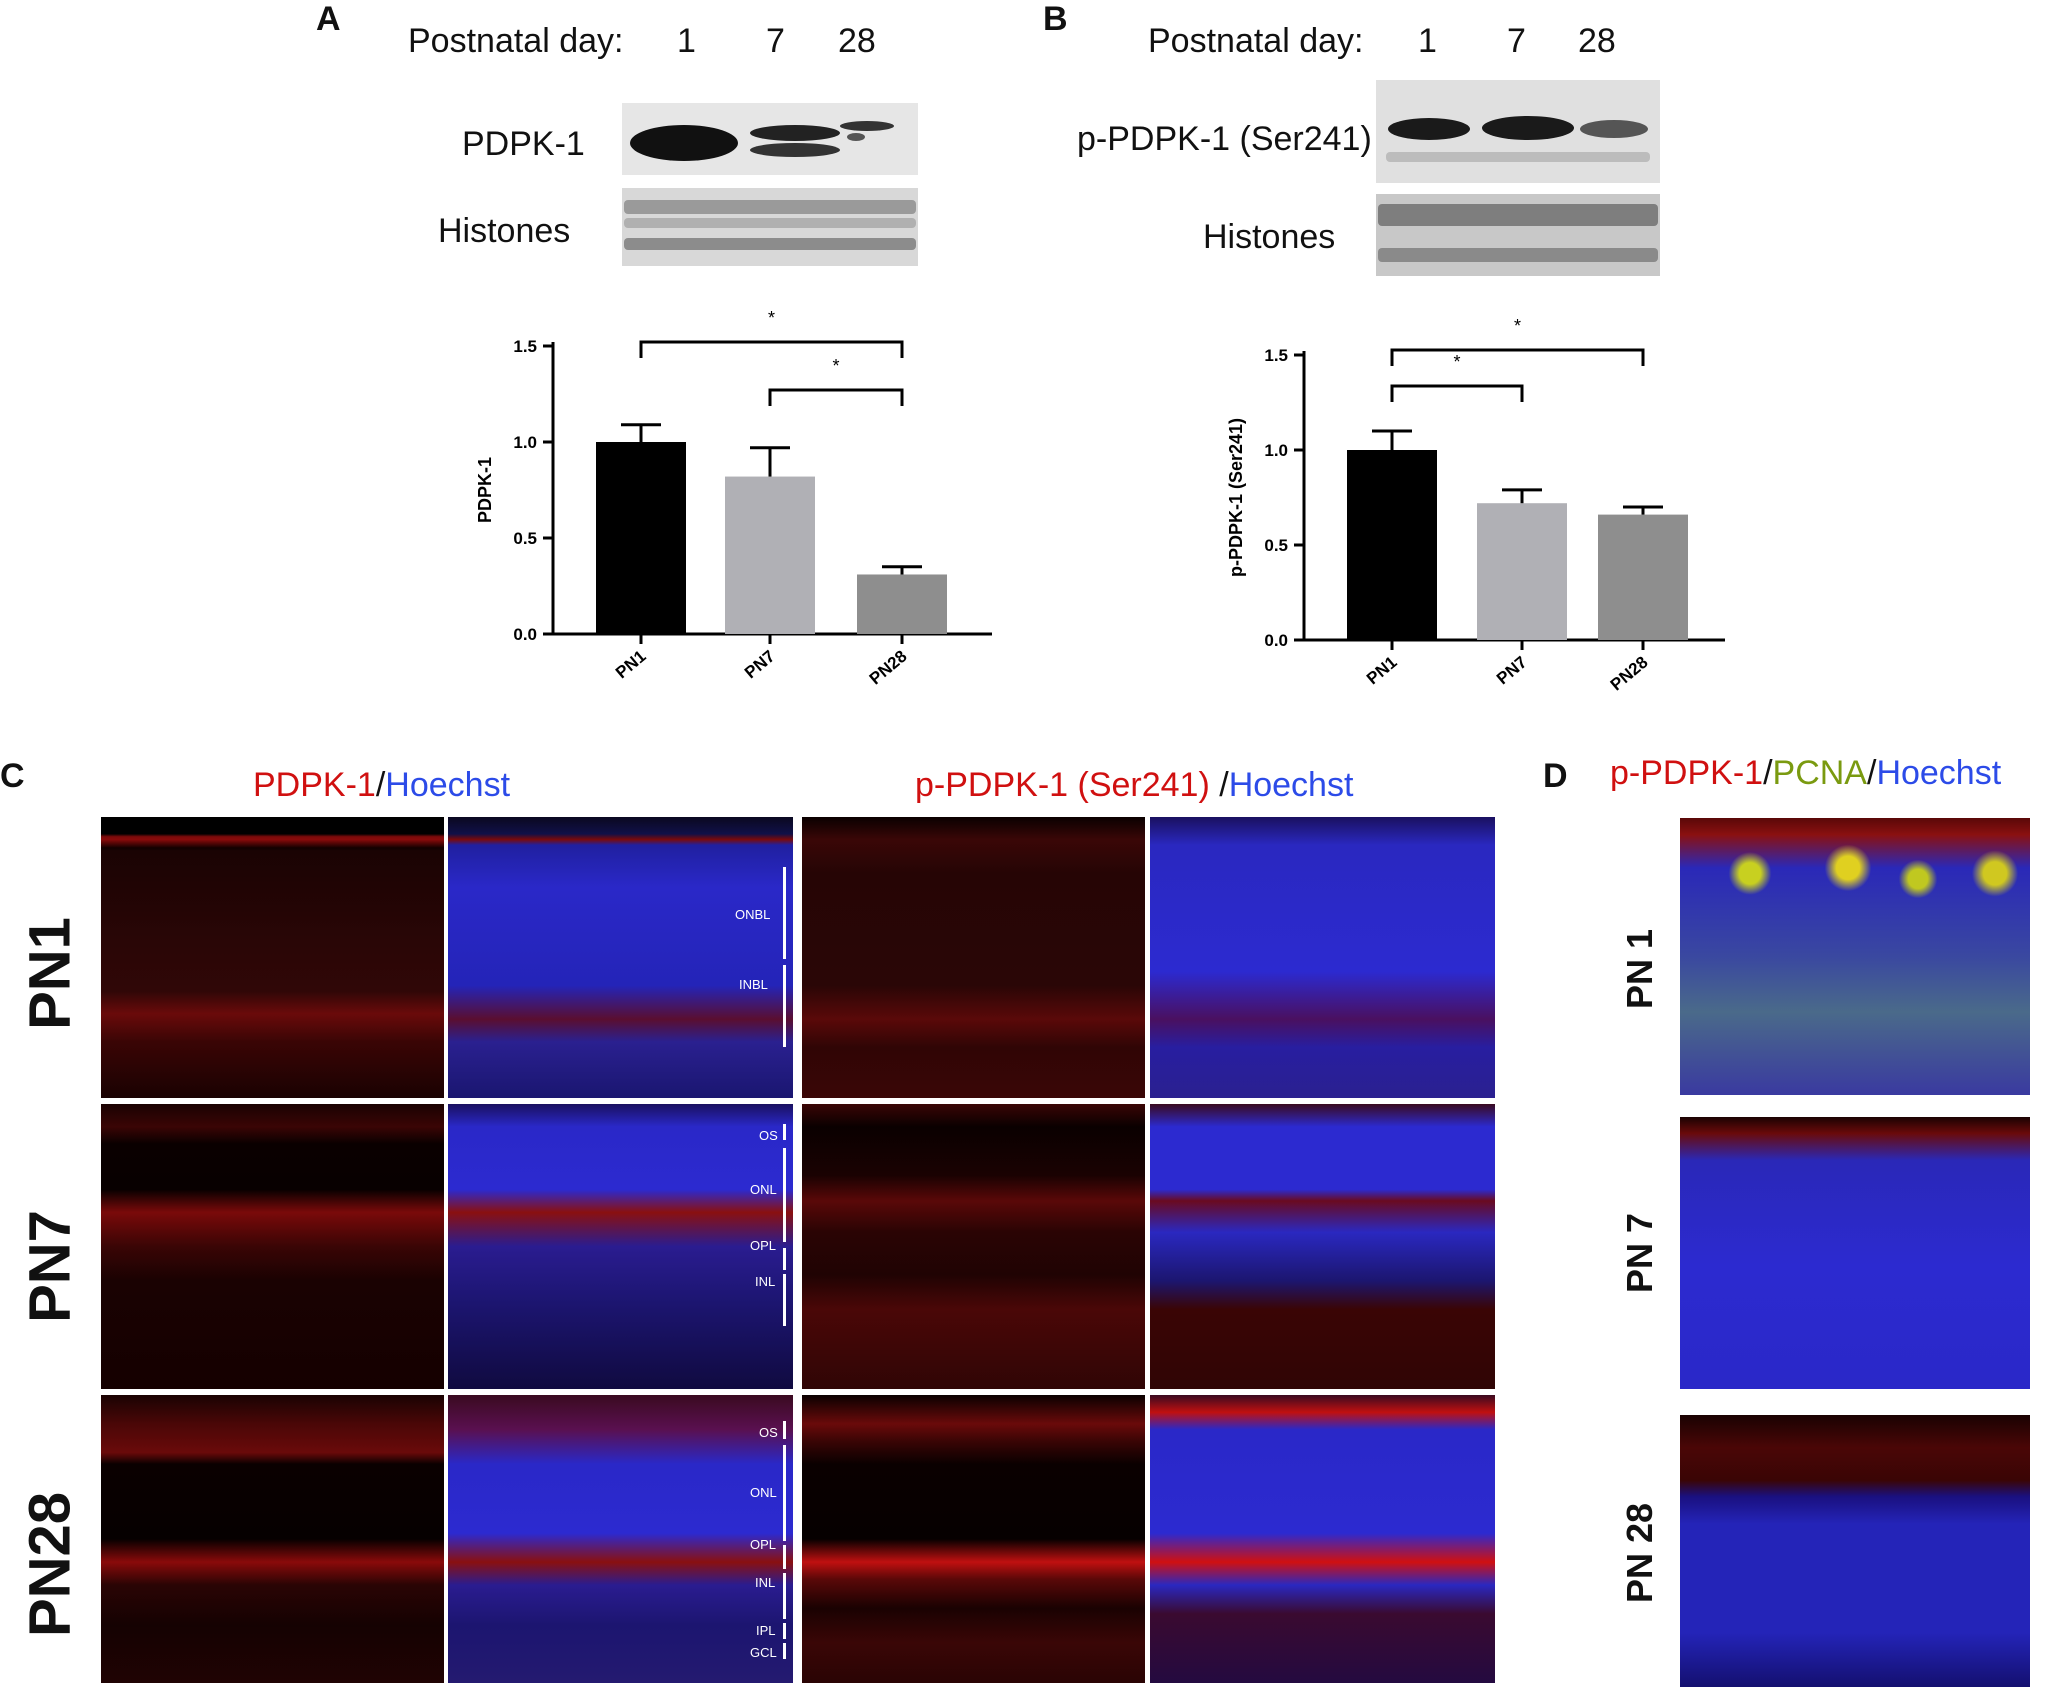  I want to click on title-pcna-stain: PCNA, so click(1819, 773).